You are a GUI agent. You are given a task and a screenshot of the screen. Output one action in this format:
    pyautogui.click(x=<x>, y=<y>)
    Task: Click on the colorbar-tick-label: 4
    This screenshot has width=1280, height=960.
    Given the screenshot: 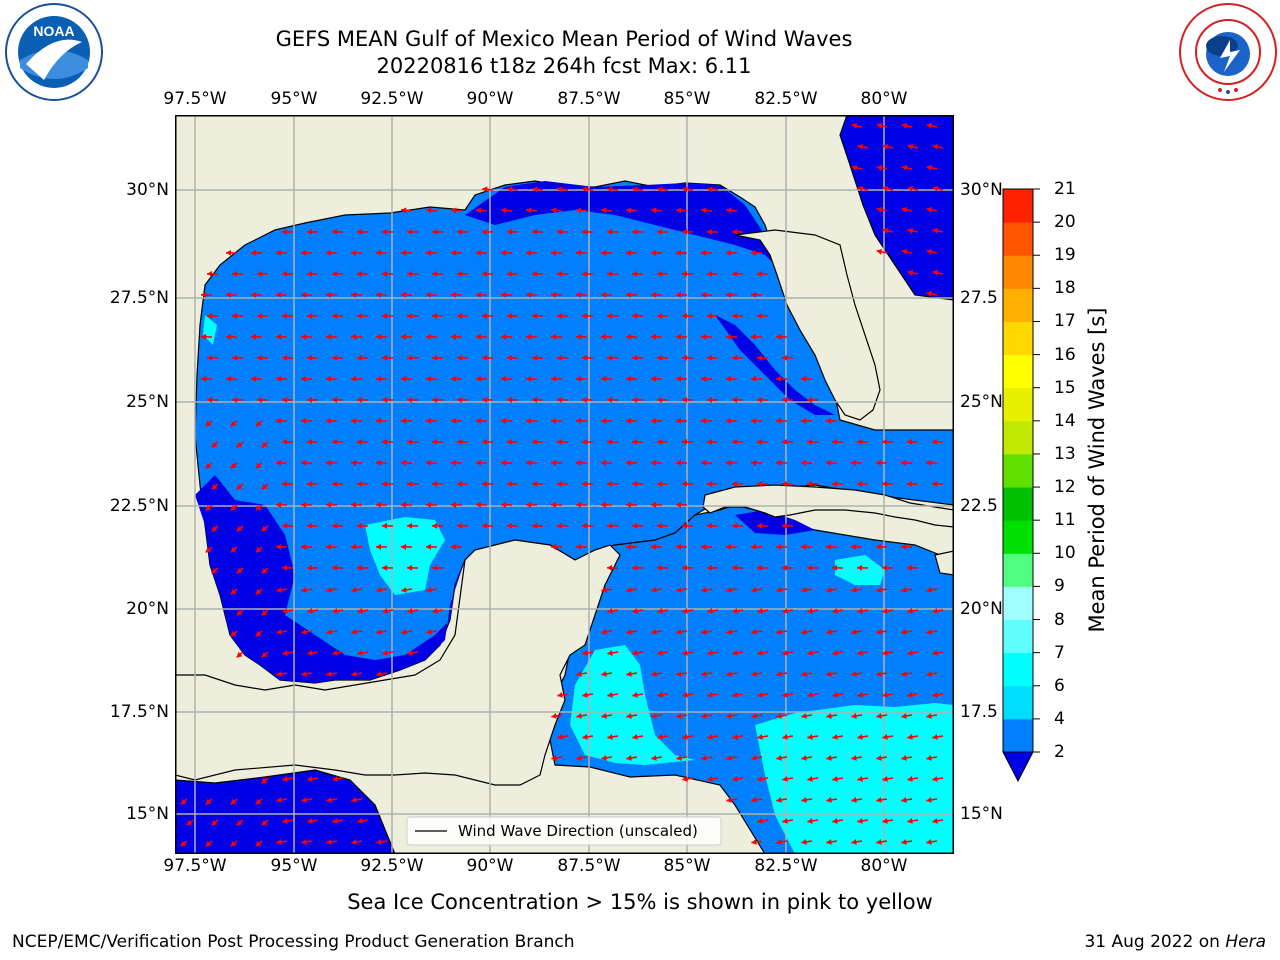 What is the action you would take?
    pyautogui.click(x=1059, y=718)
    